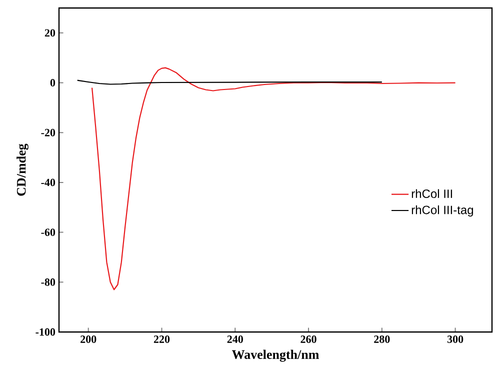  I want to click on x-tick-label: 200, so click(88, 339).